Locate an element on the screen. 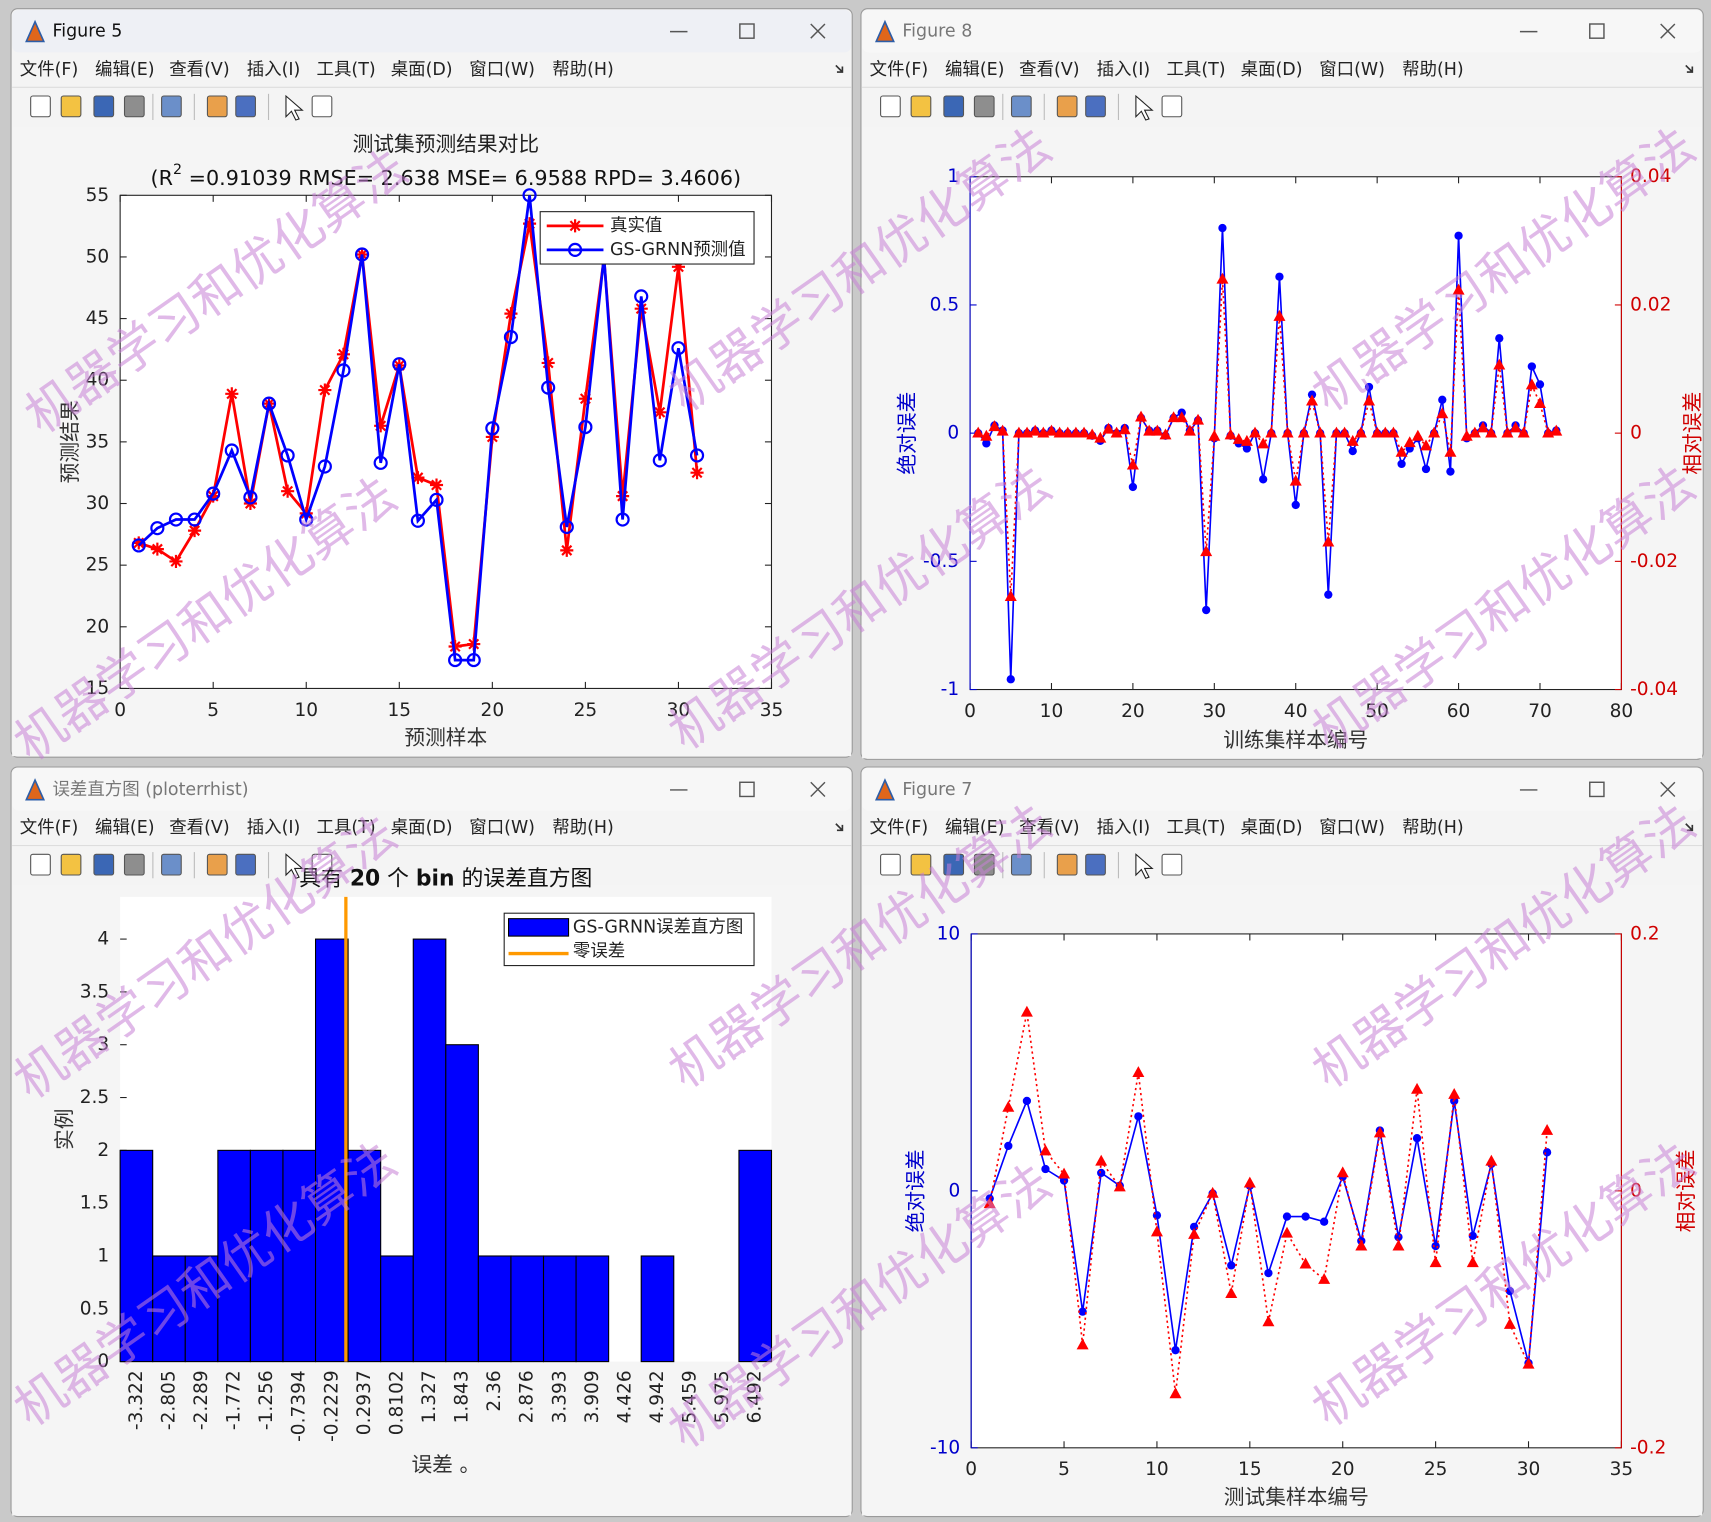 This screenshot has height=1522, width=1711. x-axis-label: 训练集样本编号 is located at coordinates (1295, 740).